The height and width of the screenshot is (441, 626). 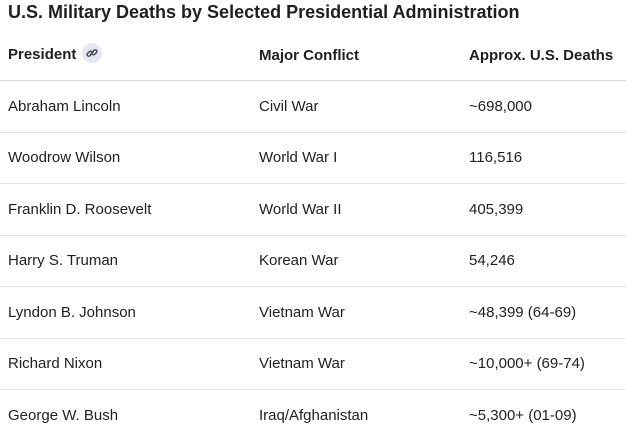 I want to click on cell-deaths: 54,246, so click(x=543, y=261).